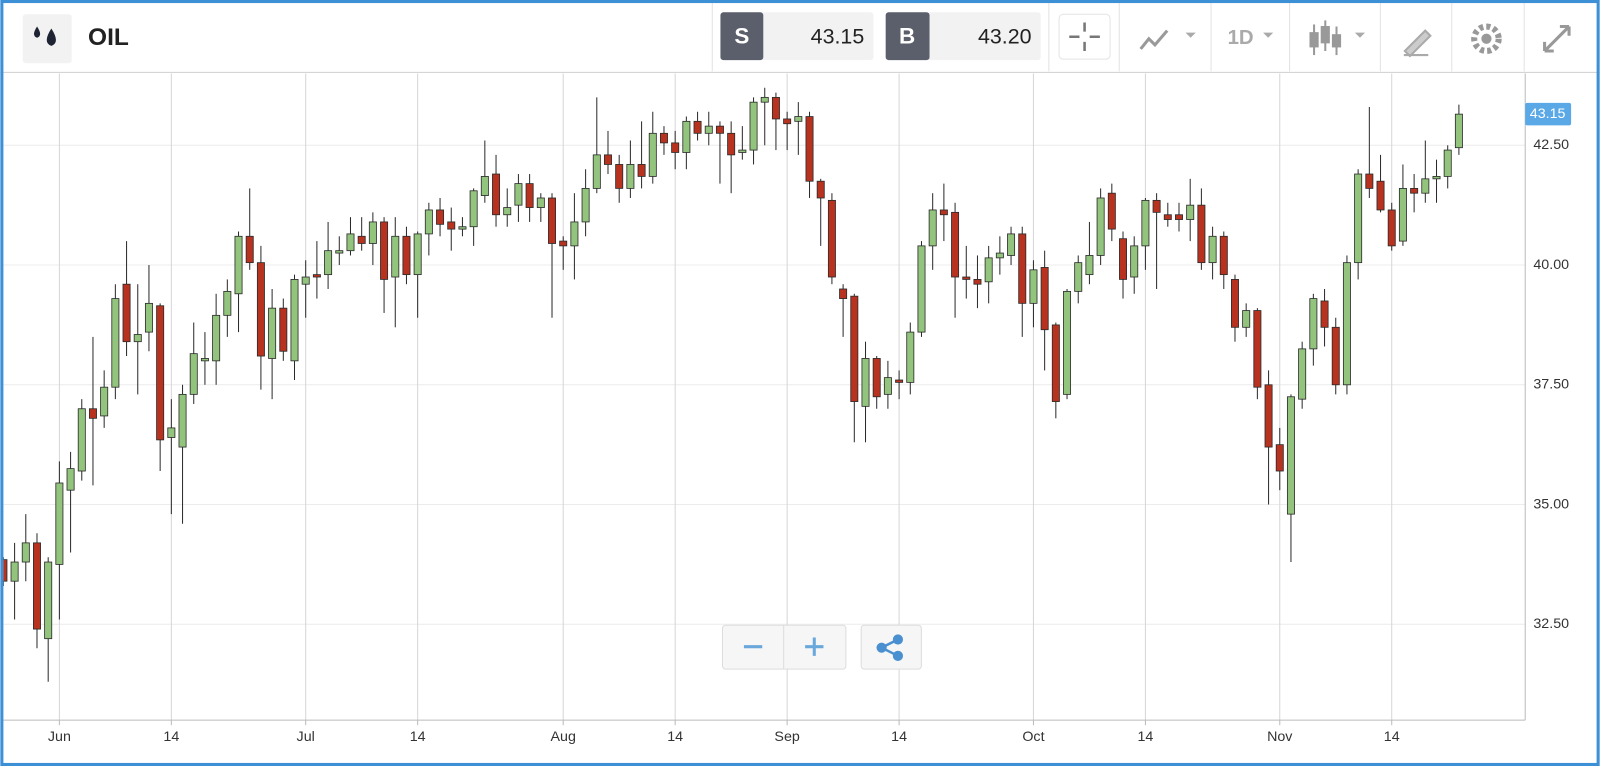  I want to click on indicator-button, so click(1154, 39).